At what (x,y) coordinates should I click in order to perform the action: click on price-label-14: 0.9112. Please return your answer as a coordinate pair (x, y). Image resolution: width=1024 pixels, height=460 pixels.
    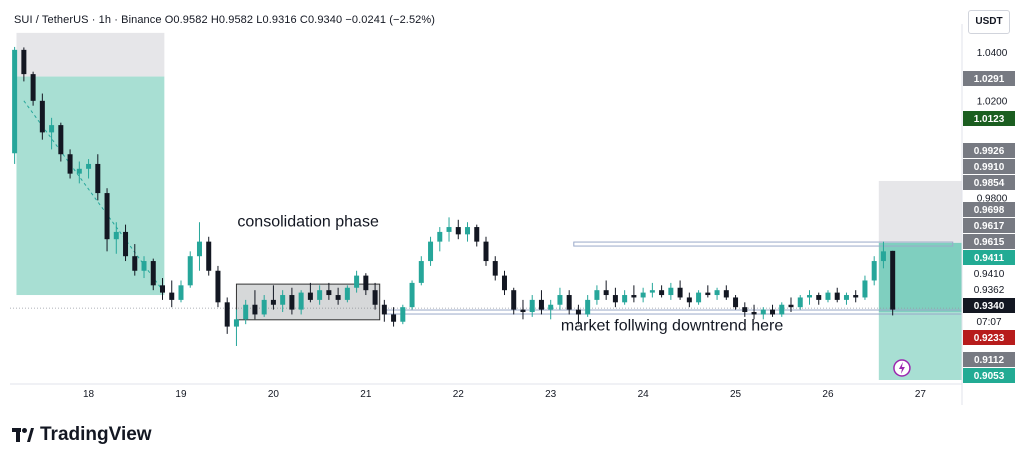
    Looking at the image, I should click on (989, 359).